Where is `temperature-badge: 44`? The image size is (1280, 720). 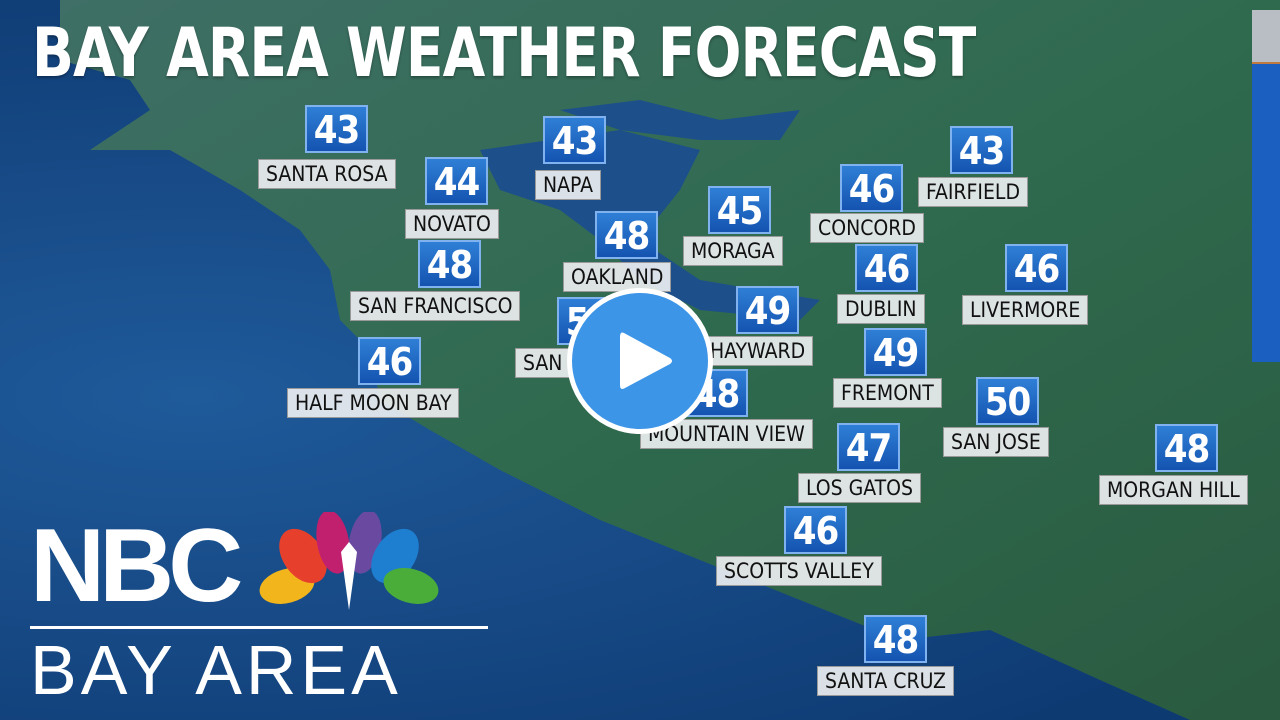 temperature-badge: 44 is located at coordinates (456, 181).